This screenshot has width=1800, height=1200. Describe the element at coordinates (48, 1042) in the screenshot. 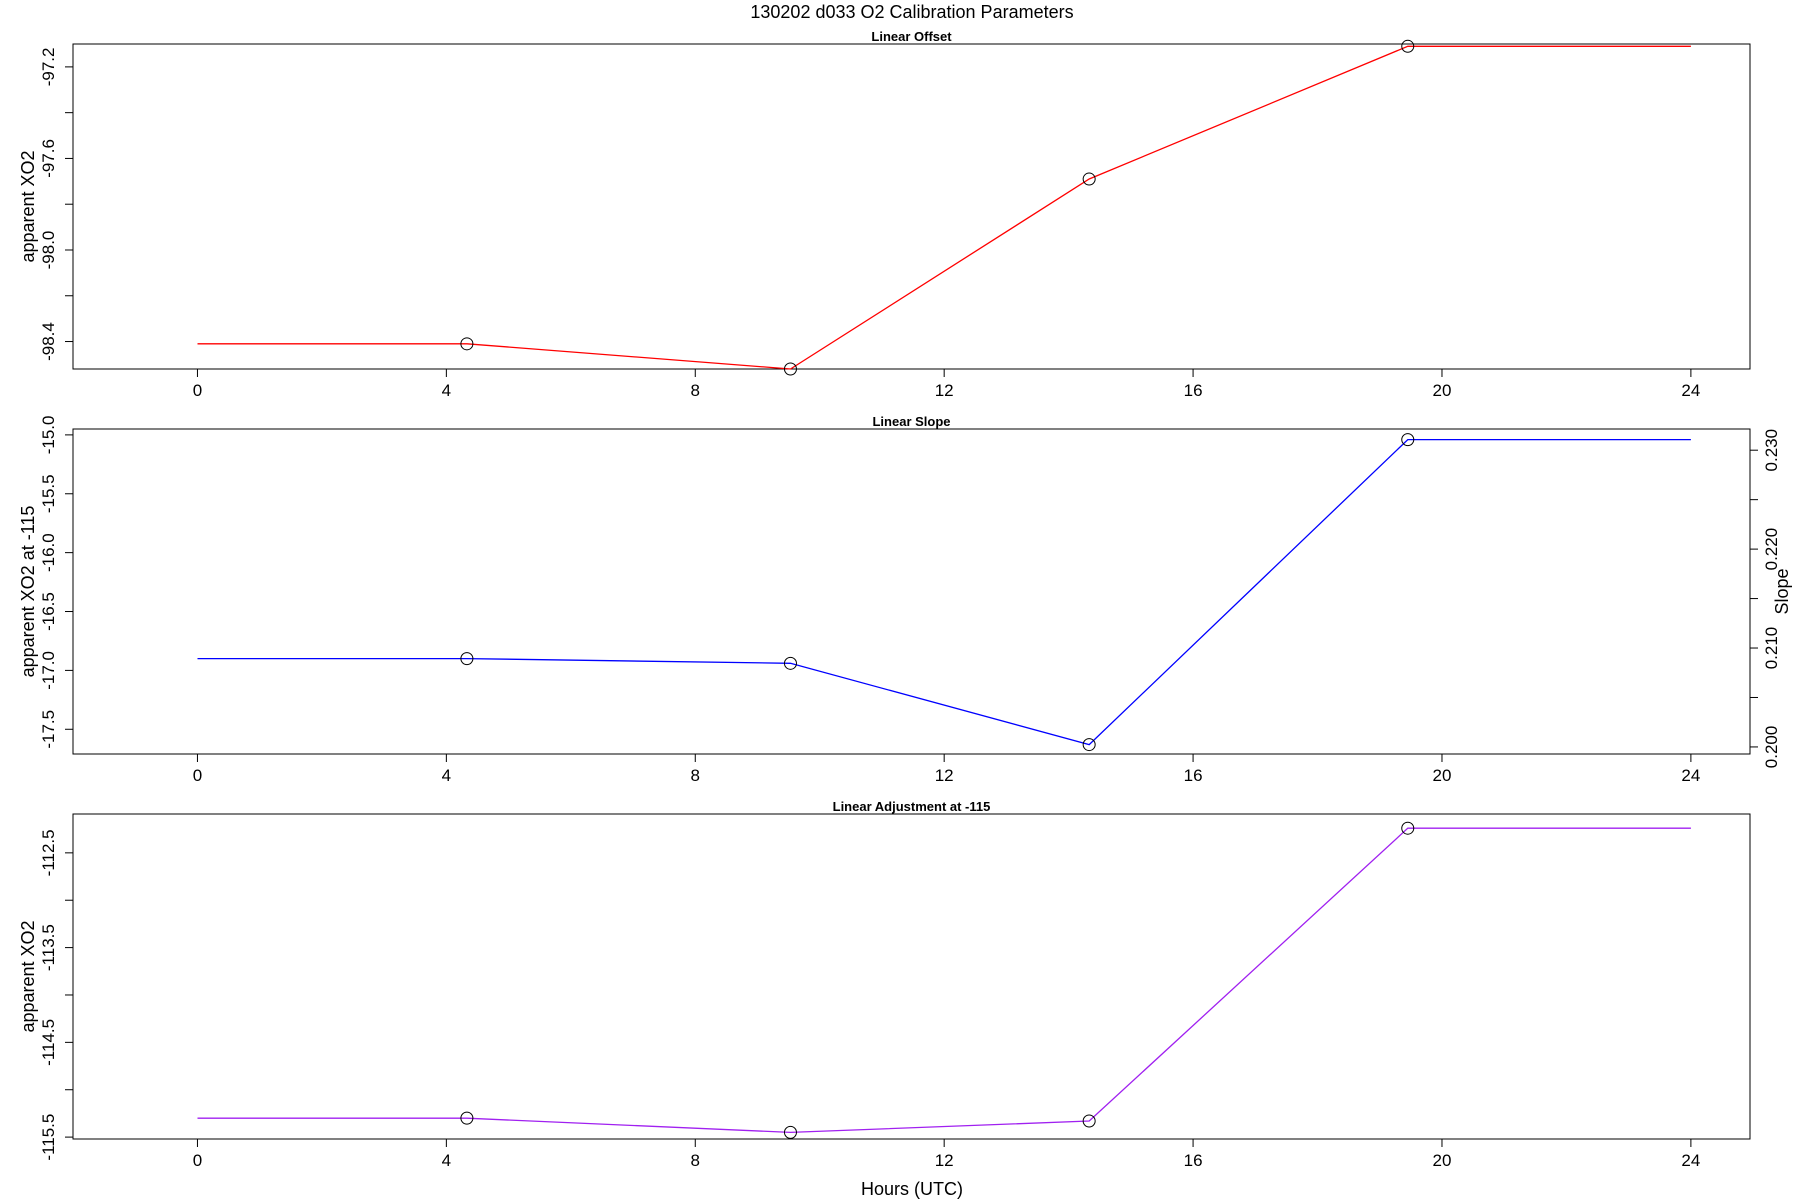

I see `y-tick-label: -114.5` at that location.